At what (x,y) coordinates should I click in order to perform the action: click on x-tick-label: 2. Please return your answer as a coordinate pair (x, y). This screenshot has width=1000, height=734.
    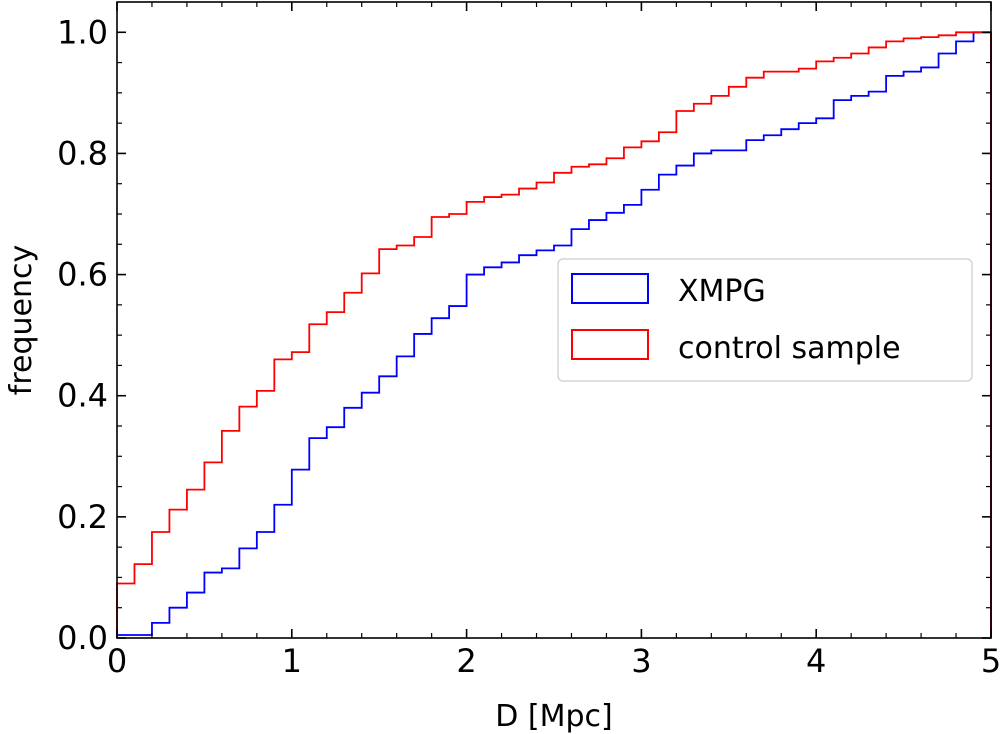
    Looking at the image, I should click on (466, 661).